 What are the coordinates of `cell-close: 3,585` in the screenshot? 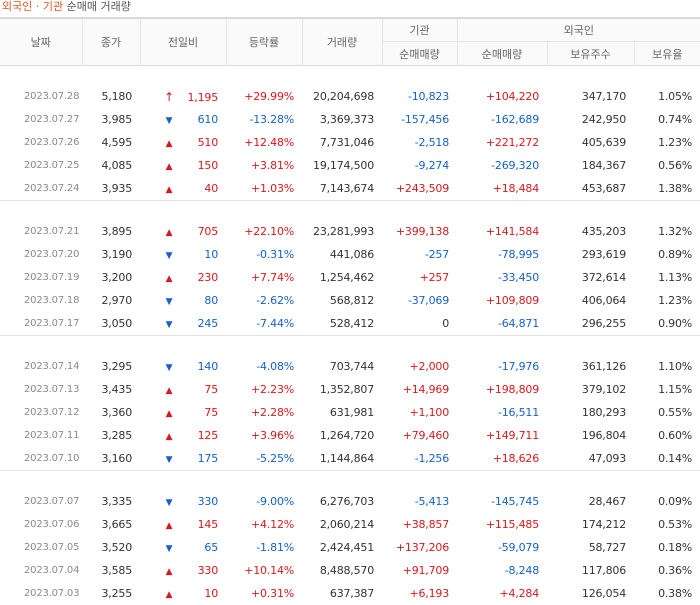 It's located at (111, 570).